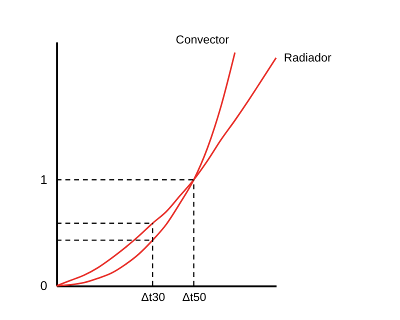 The image size is (400, 320). Describe the element at coordinates (203, 40) in the screenshot. I see `series-label: Convector` at that location.